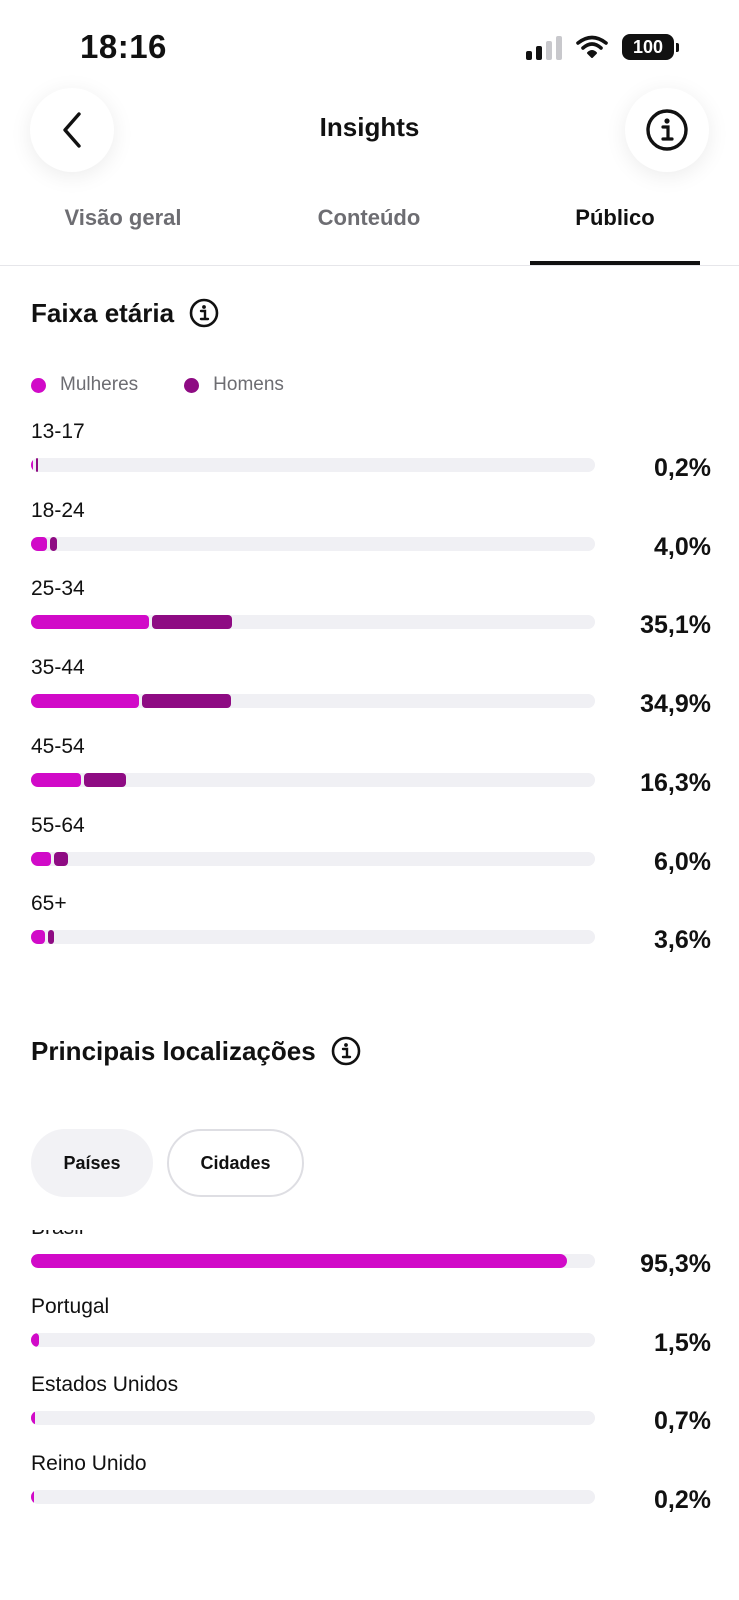  I want to click on location-row-value: 0,7%, so click(682, 1421).